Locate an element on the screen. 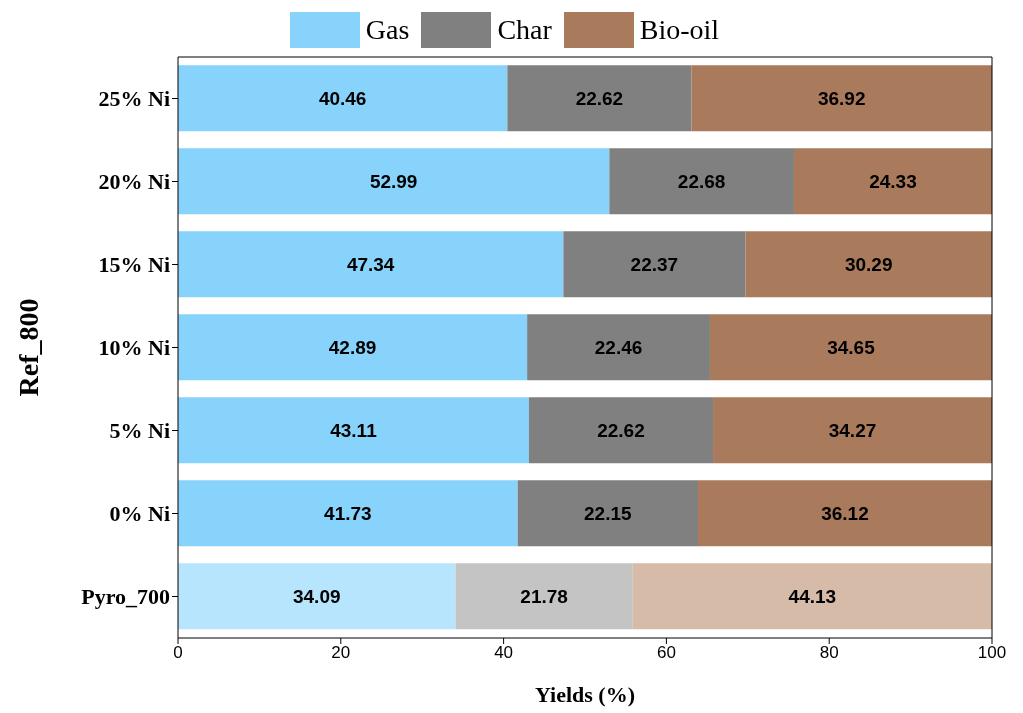  data-label: 41.73 is located at coordinates (348, 514).